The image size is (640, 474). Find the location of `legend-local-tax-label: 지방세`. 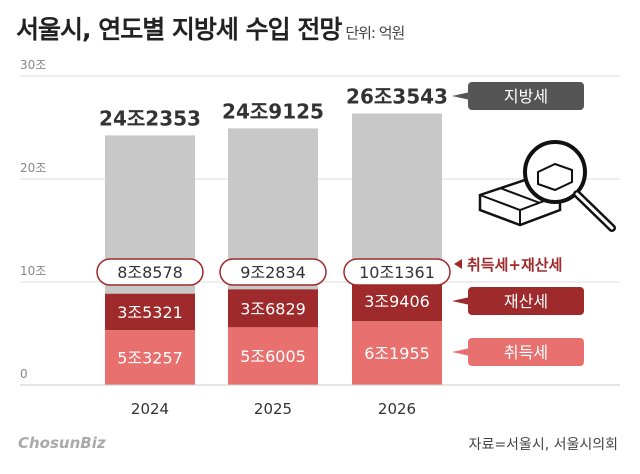

legend-local-tax-label: 지방세 is located at coordinates (526, 96).